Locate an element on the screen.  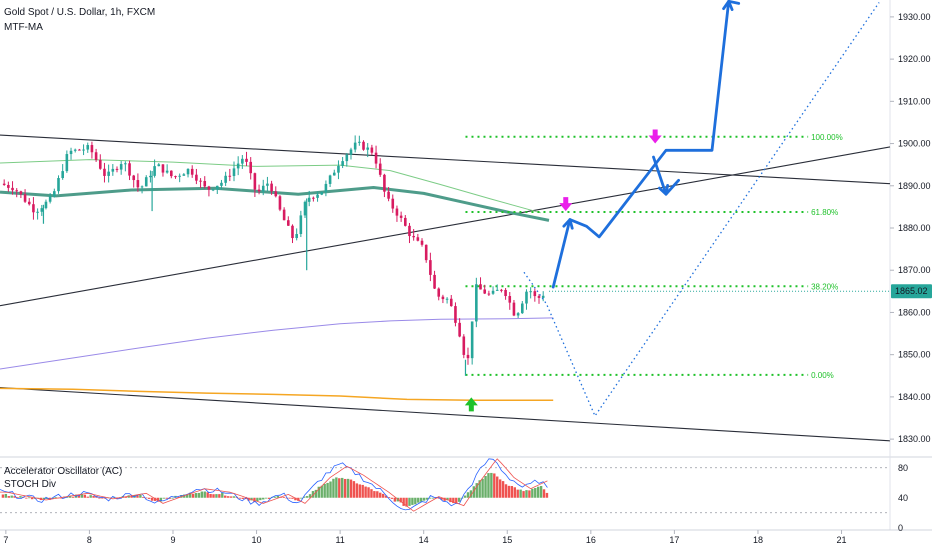
oscillator-y-tick-label: 0 is located at coordinates (900, 528).